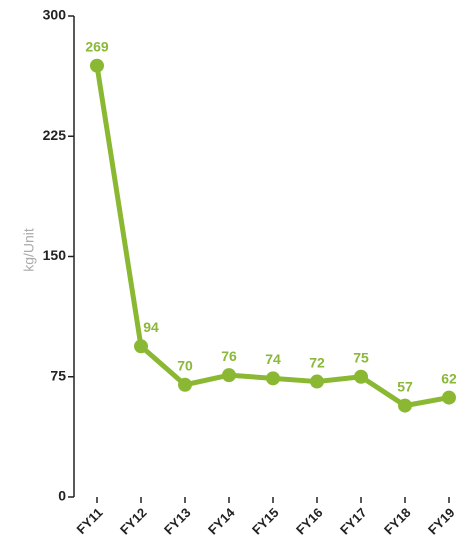  Describe the element at coordinates (361, 357) in the screenshot. I see `data-label: 75` at that location.